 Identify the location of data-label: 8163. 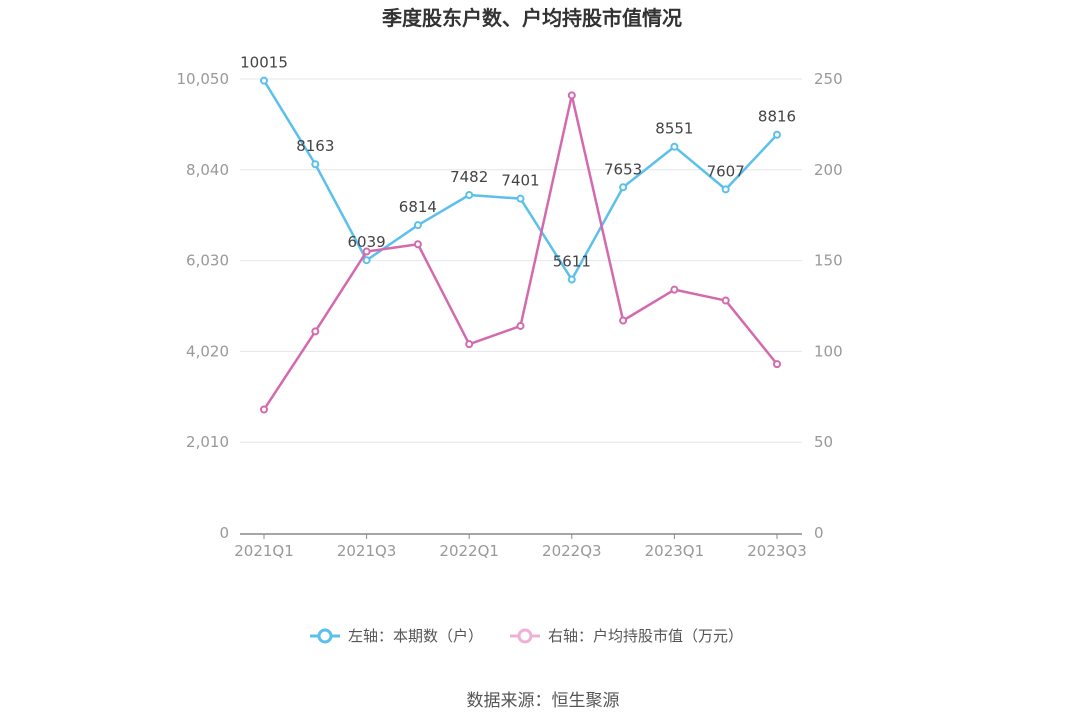
(315, 146).